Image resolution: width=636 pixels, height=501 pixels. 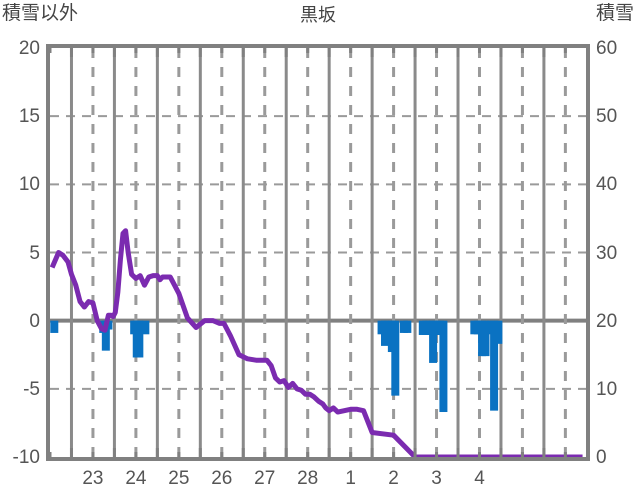 I want to click on left-tick-20: 20, so click(x=29, y=48).